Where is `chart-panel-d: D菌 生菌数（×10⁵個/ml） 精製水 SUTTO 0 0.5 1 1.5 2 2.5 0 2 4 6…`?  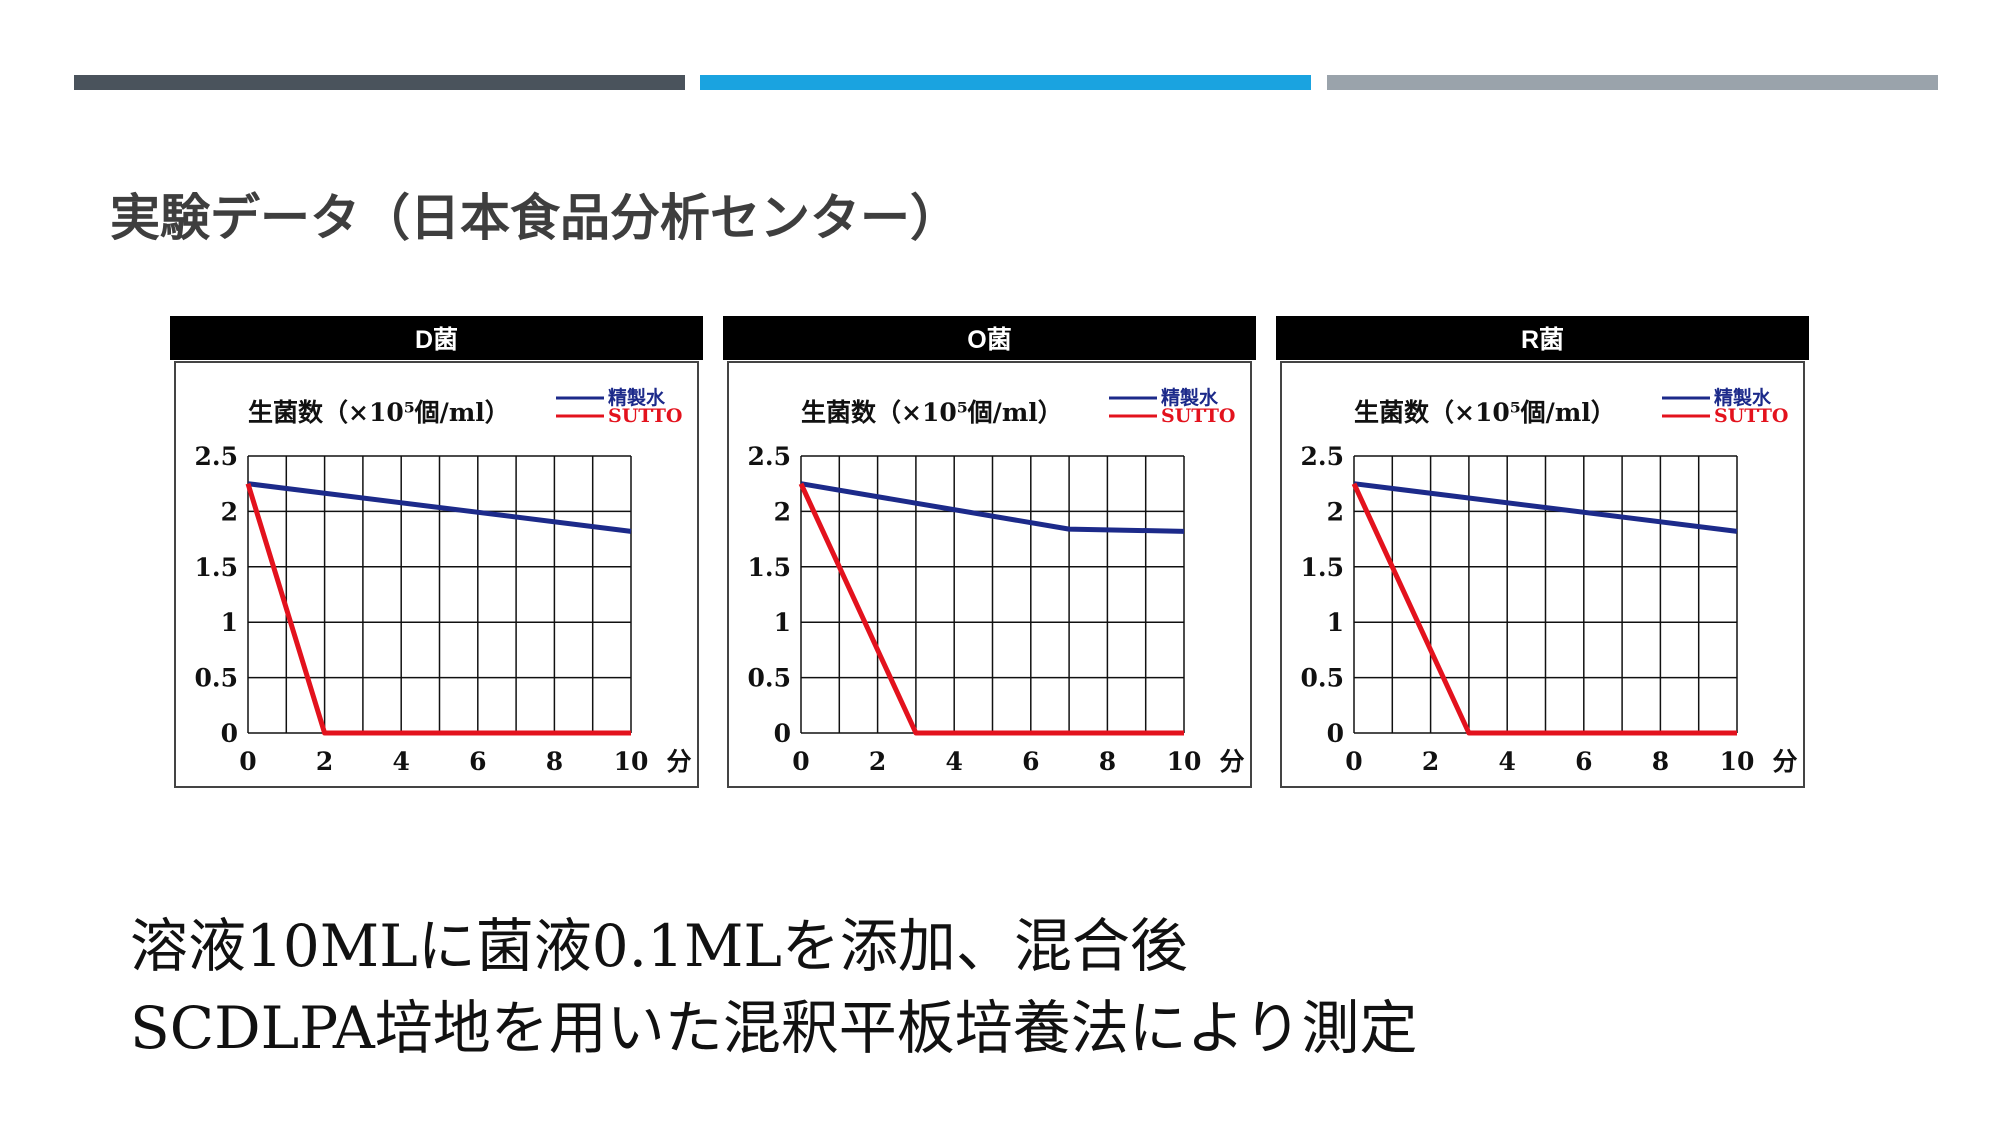 chart-panel-d: D菌 生菌数（×10⁵個/ml） 精製水 SUTTO 0 0.5 1 1.5 2 2.5 0 2 4 6… is located at coordinates (436, 554).